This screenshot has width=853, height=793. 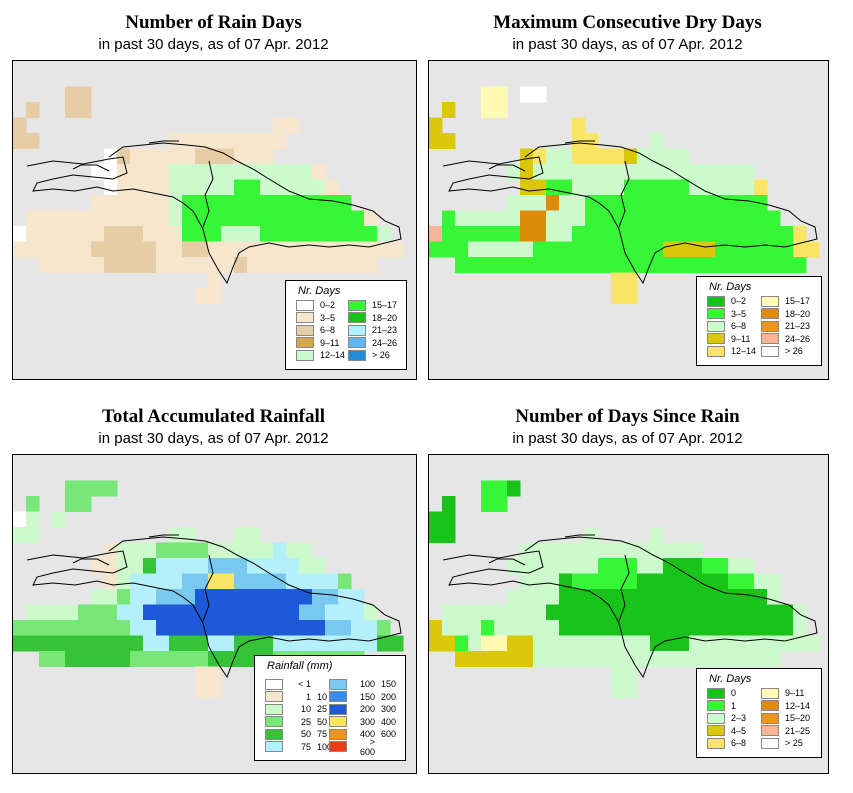 I want to click on legend-item: 18–20, so click(x=372, y=318).